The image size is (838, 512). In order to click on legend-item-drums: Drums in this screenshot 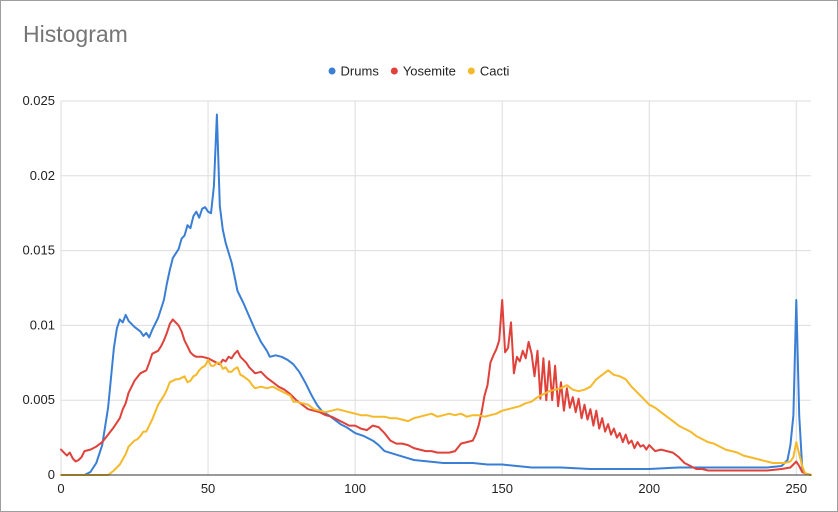, I will do `click(354, 71)`.